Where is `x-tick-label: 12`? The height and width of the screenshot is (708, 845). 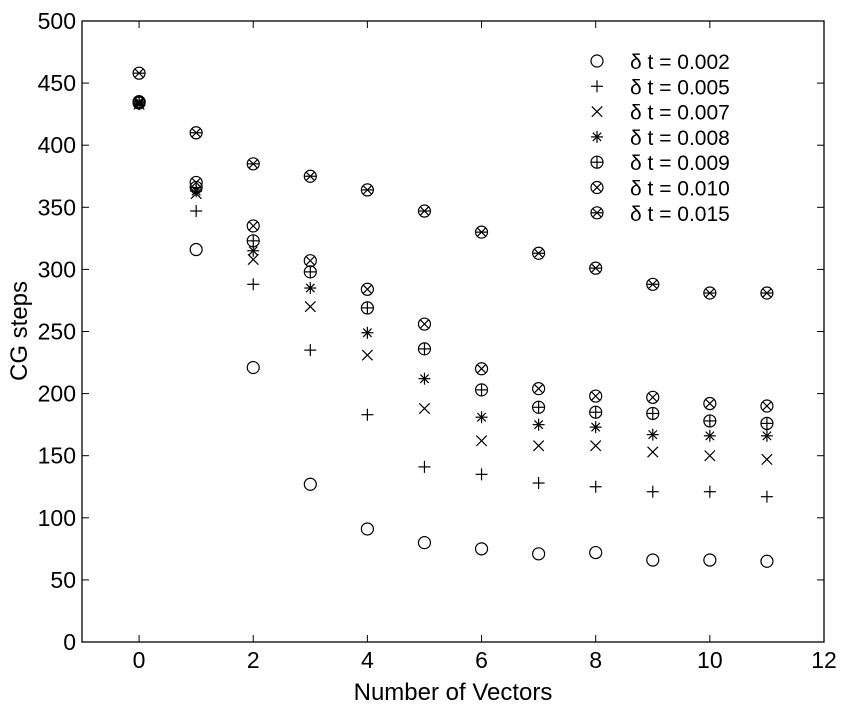 x-tick-label: 12 is located at coordinates (824, 660).